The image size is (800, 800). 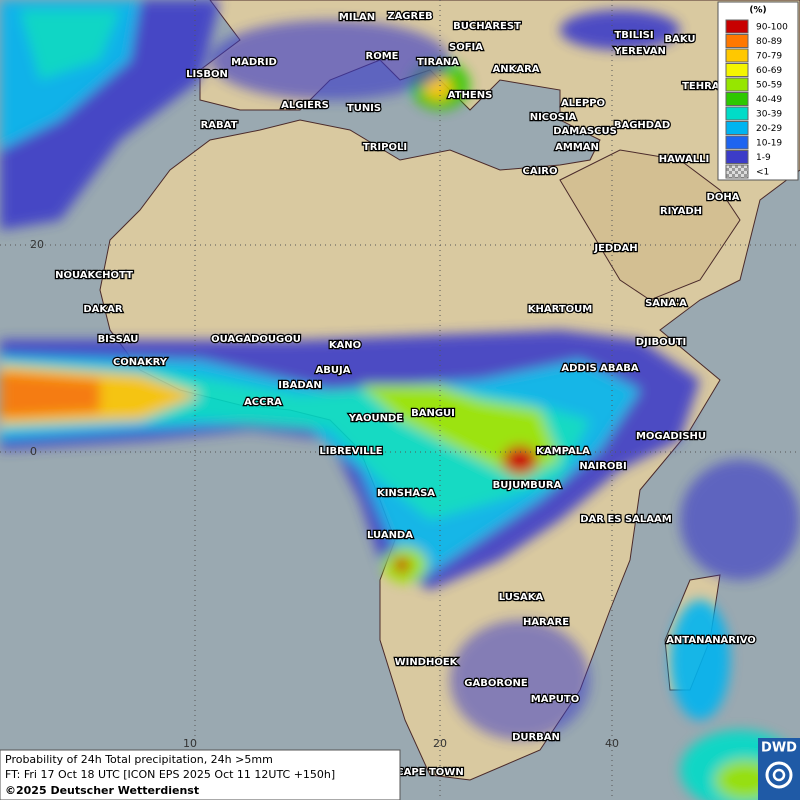 What do you see at coordinates (769, 115) in the screenshot?
I see `legend-label: 30-39` at bounding box center [769, 115].